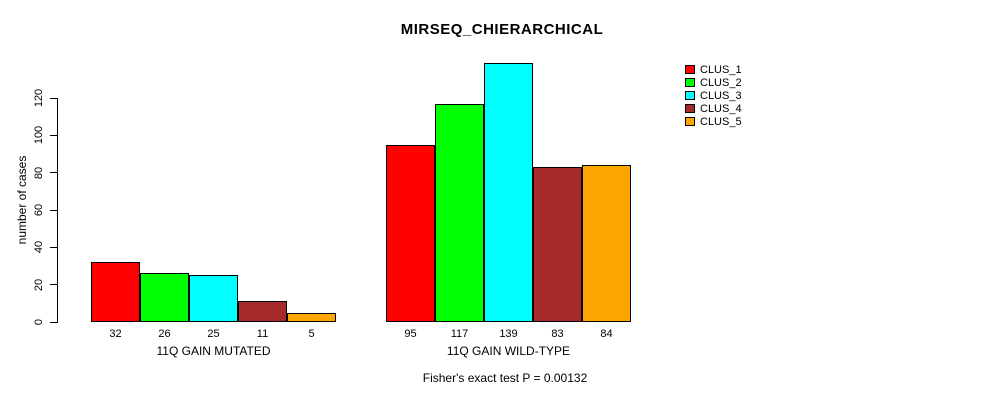 The height and width of the screenshot is (400, 990). Describe the element at coordinates (213, 351) in the screenshot. I see `x-group-label-mutated: 11Q GAIN MUTATED` at that location.